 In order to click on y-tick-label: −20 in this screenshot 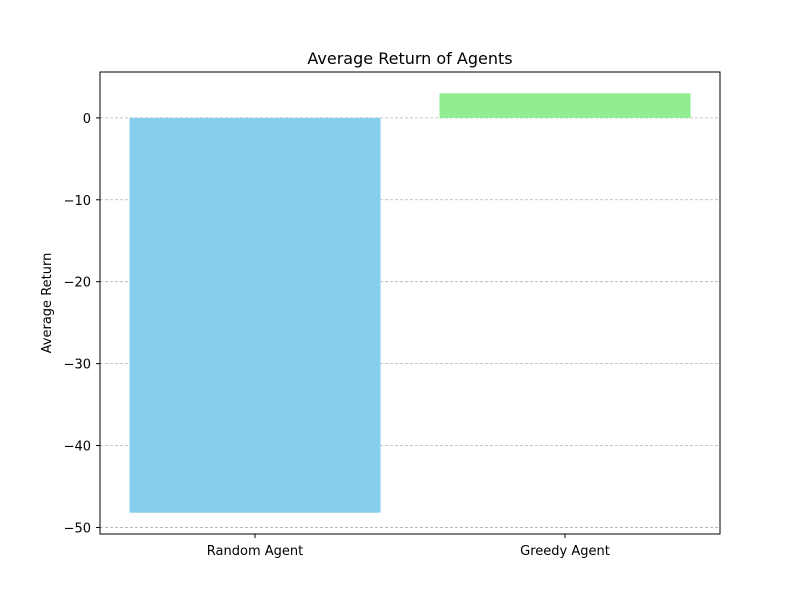, I will do `click(77, 283)`.